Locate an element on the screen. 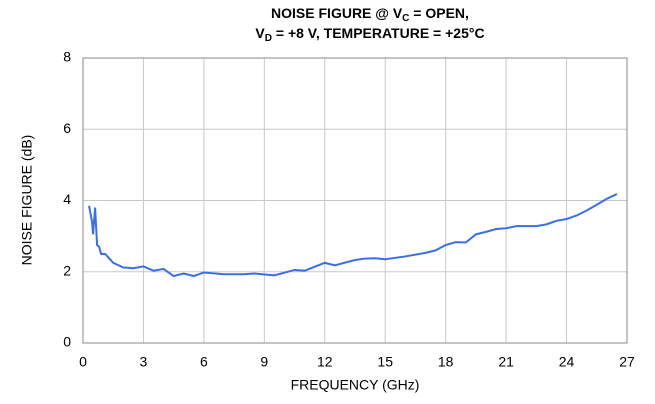 This screenshot has width=655, height=404. x-tick-label: 6 is located at coordinates (204, 362).